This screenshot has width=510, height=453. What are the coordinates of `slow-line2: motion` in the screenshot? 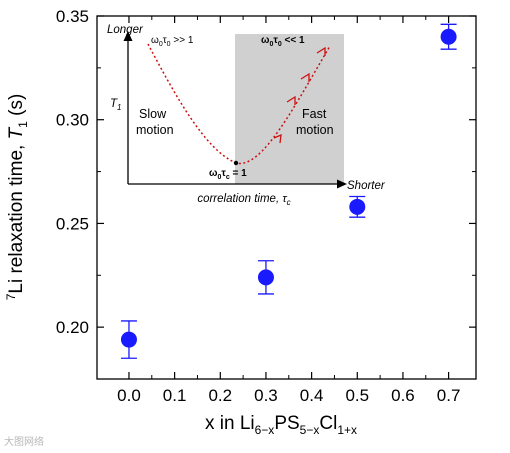 It's located at (155, 130).